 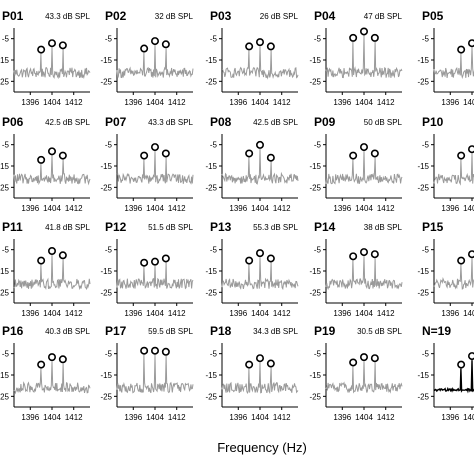 What do you see at coordinates (116, 16) in the screenshot?
I see `panel-label: P02` at bounding box center [116, 16].